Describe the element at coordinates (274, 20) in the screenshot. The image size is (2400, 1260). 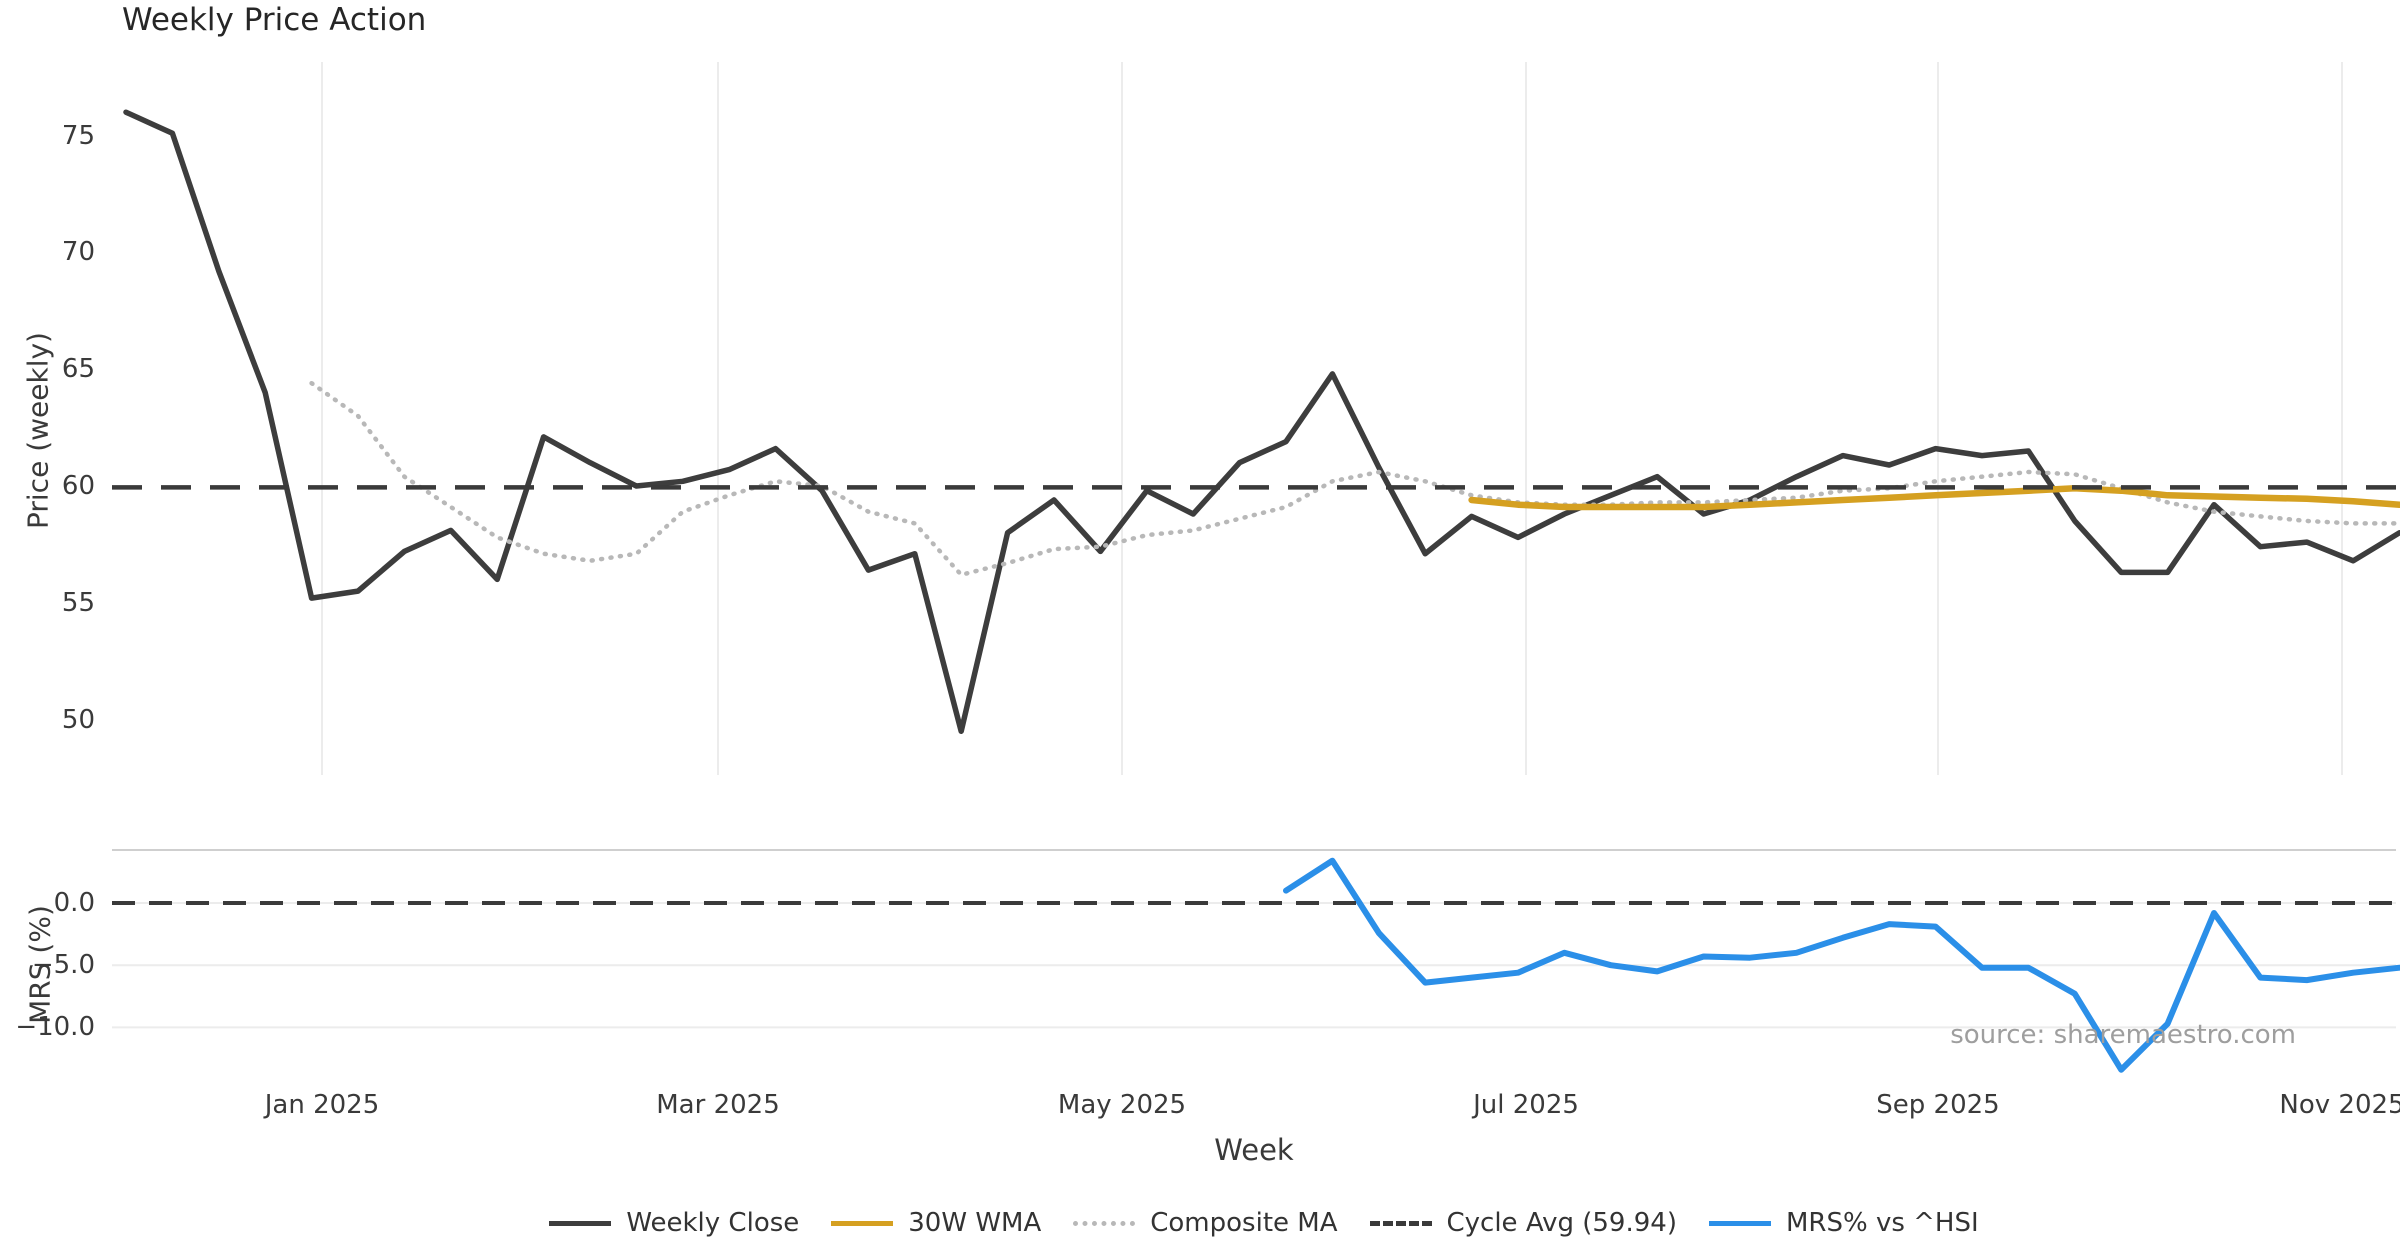
I see `chart-title: Weekly Price Action` at that location.